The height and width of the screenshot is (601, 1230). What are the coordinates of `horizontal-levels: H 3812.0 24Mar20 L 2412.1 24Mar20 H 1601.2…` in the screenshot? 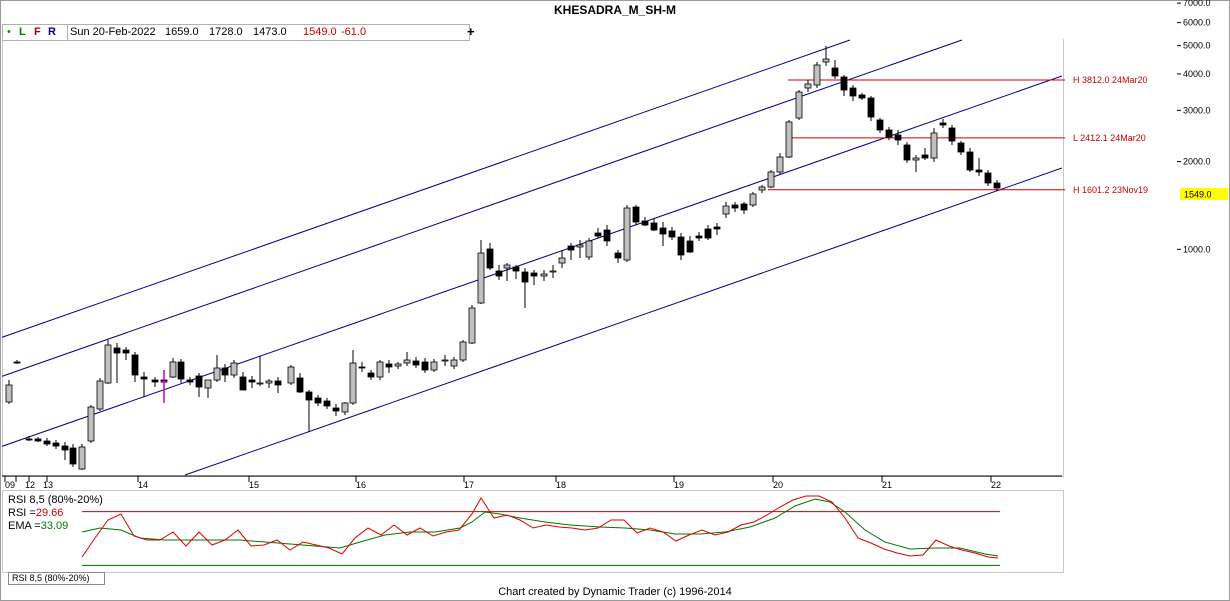 It's located at (958, 135).